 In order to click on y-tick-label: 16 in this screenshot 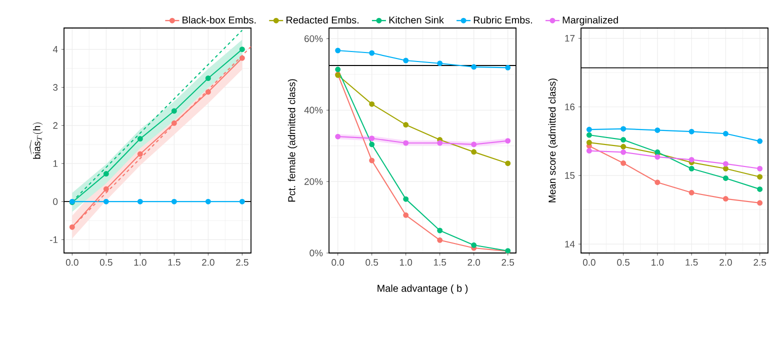, I will do `click(570, 107)`.